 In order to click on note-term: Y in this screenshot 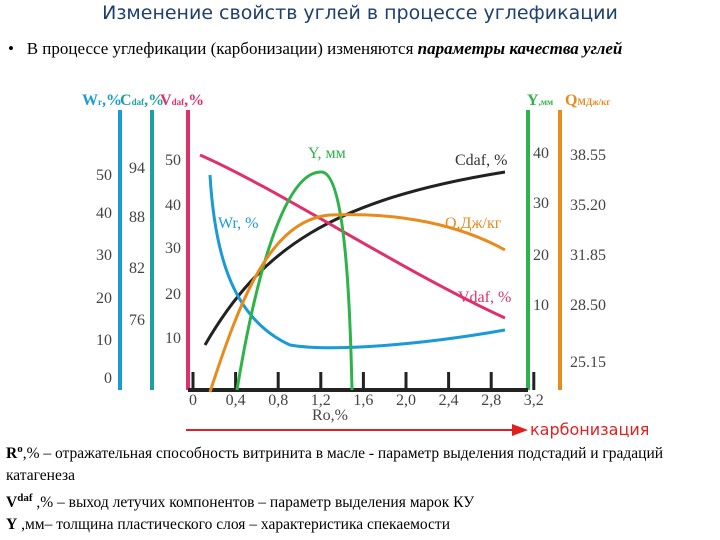, I will do `click(12, 525)`.